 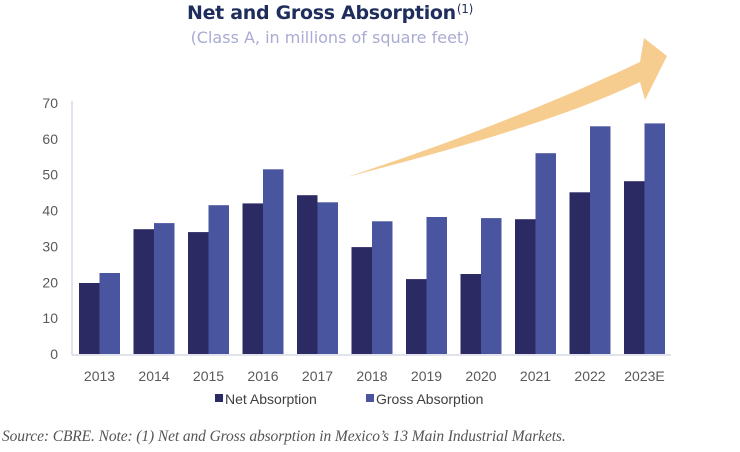 I want to click on chart-subtitle: (Class A, in millions of square feet), so click(x=330, y=37).